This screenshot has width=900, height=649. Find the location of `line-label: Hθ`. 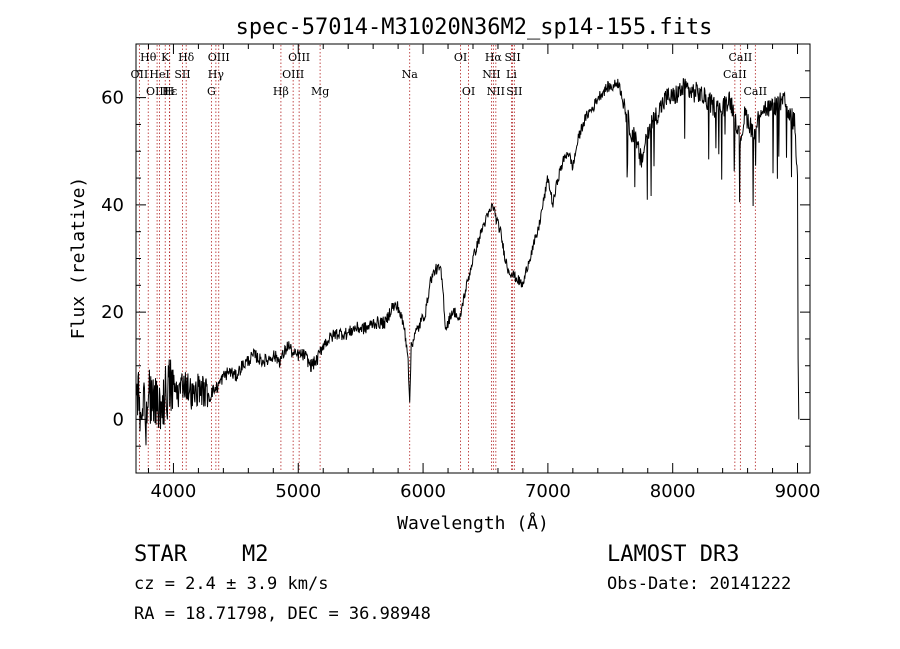

line-label: Hθ is located at coordinates (148, 57).